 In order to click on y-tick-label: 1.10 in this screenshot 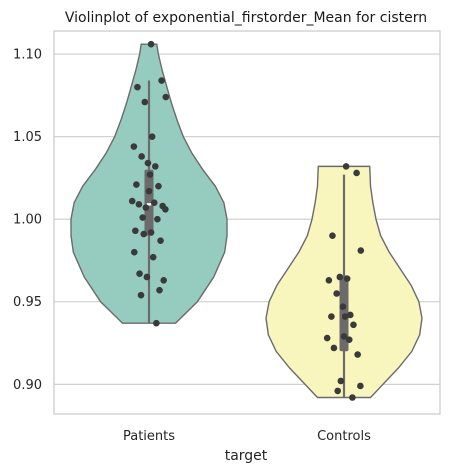, I will do `click(27, 55)`.